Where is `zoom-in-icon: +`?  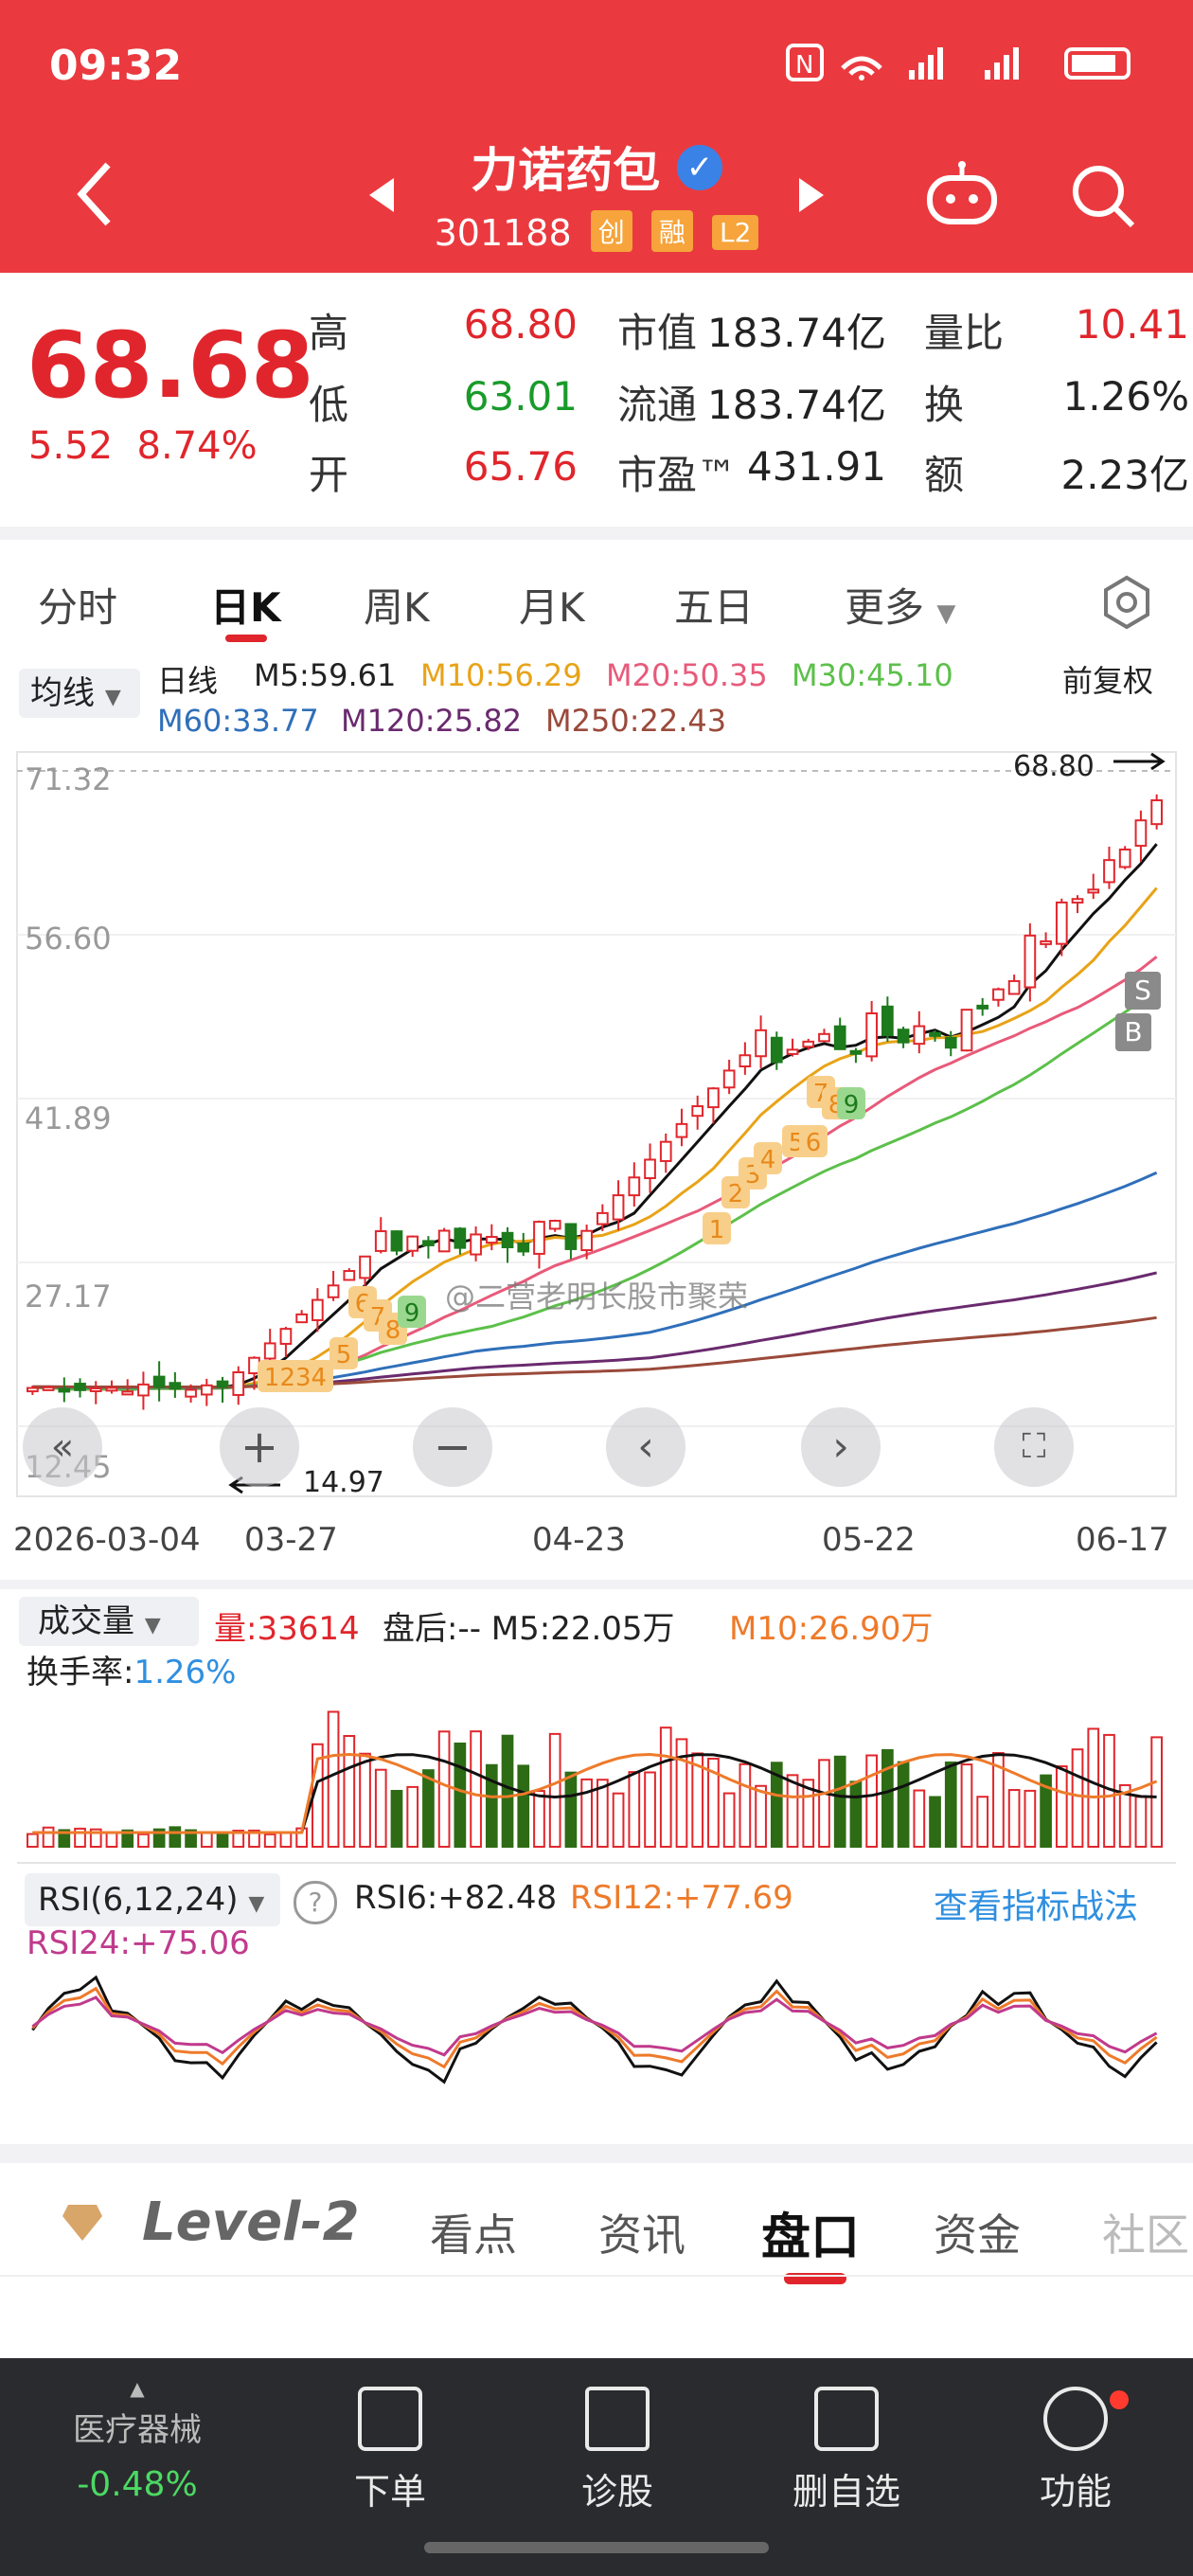
zoom-in-icon: + is located at coordinates (259, 1447).